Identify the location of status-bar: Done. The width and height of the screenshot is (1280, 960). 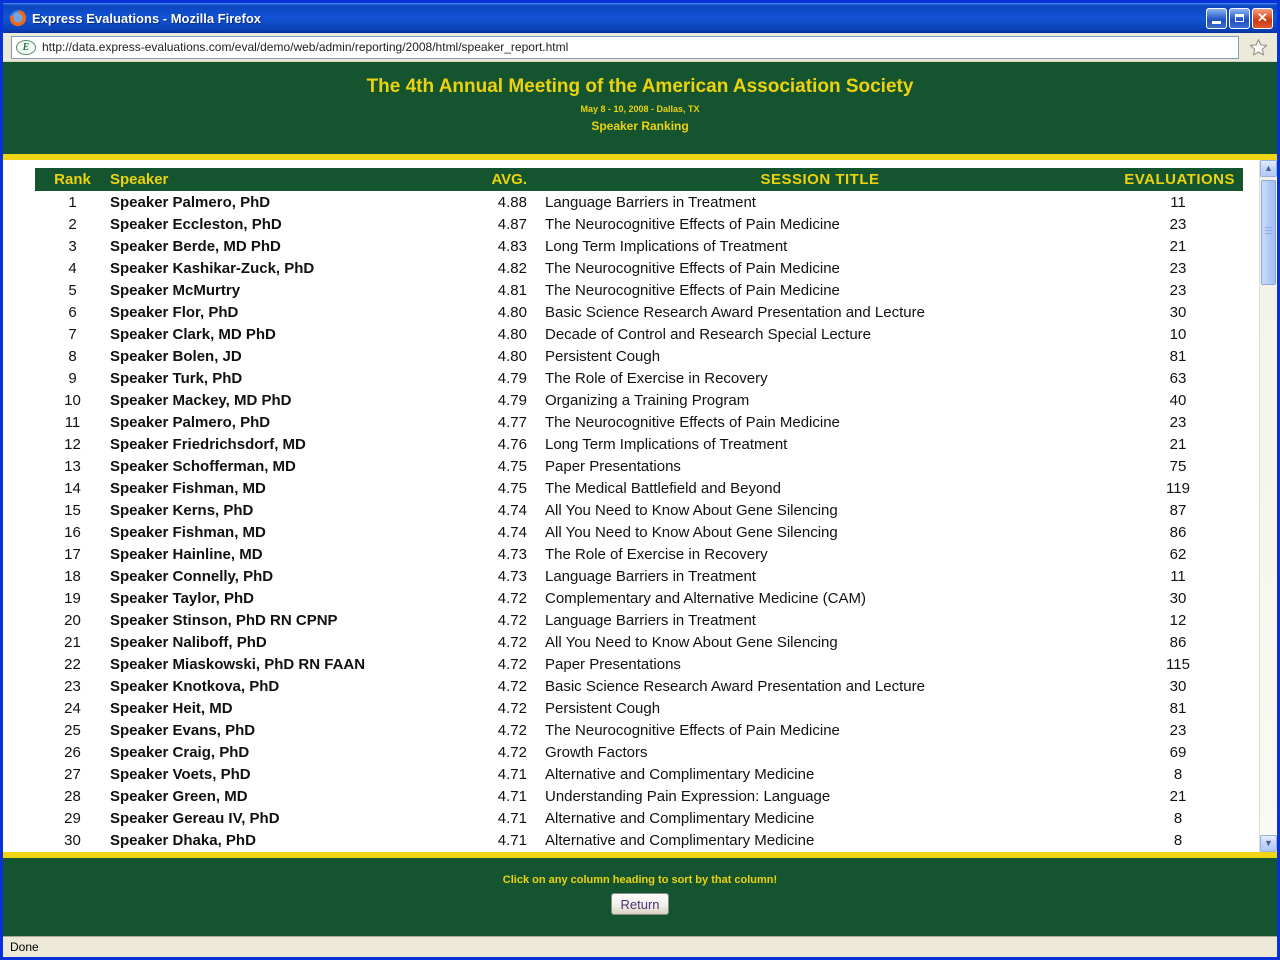
(640, 946).